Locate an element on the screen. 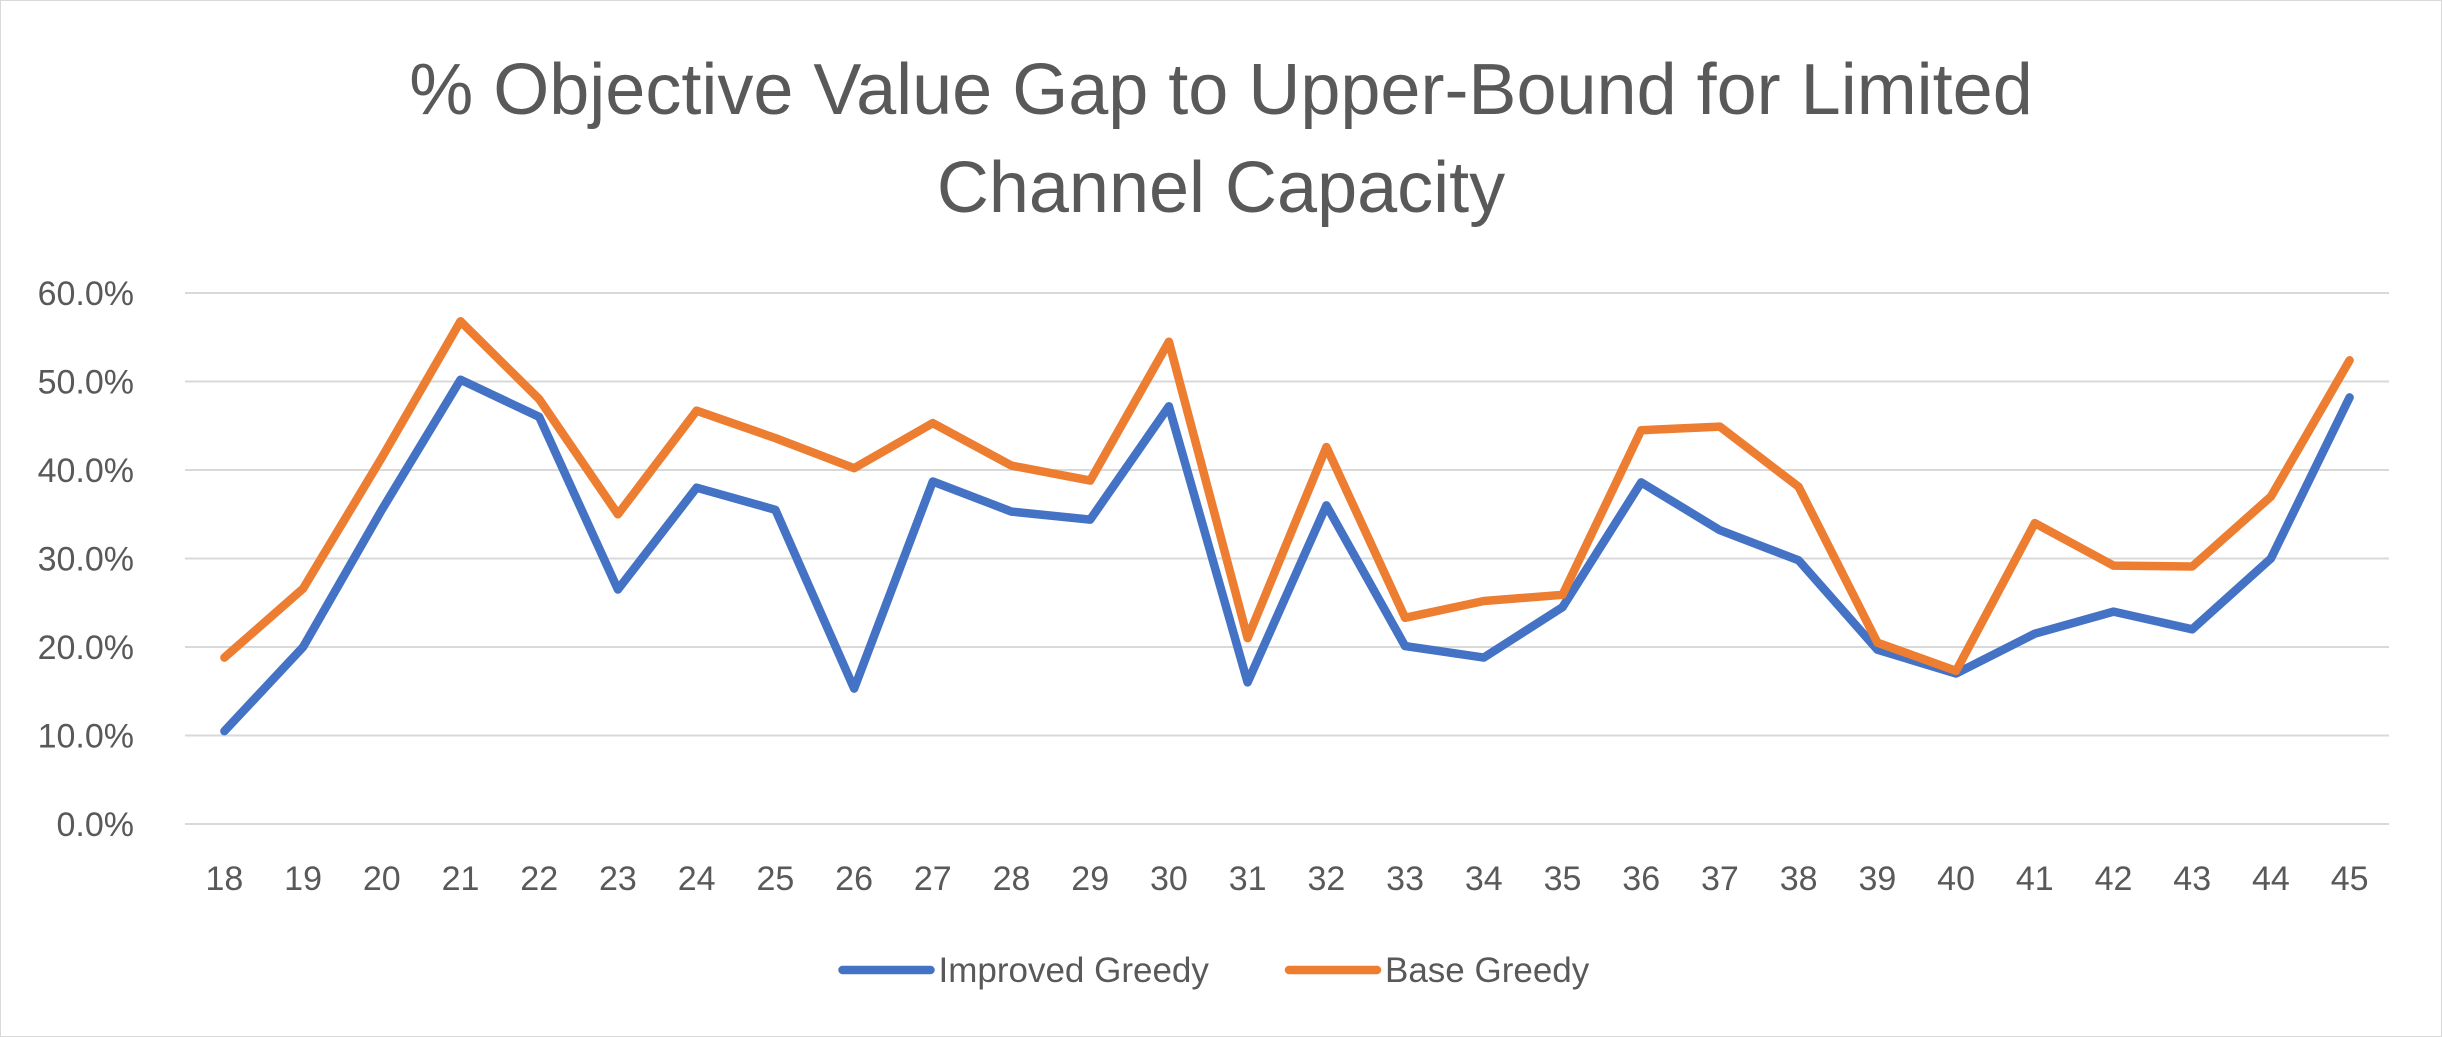  x-tick-label: 36 is located at coordinates (1641, 879).